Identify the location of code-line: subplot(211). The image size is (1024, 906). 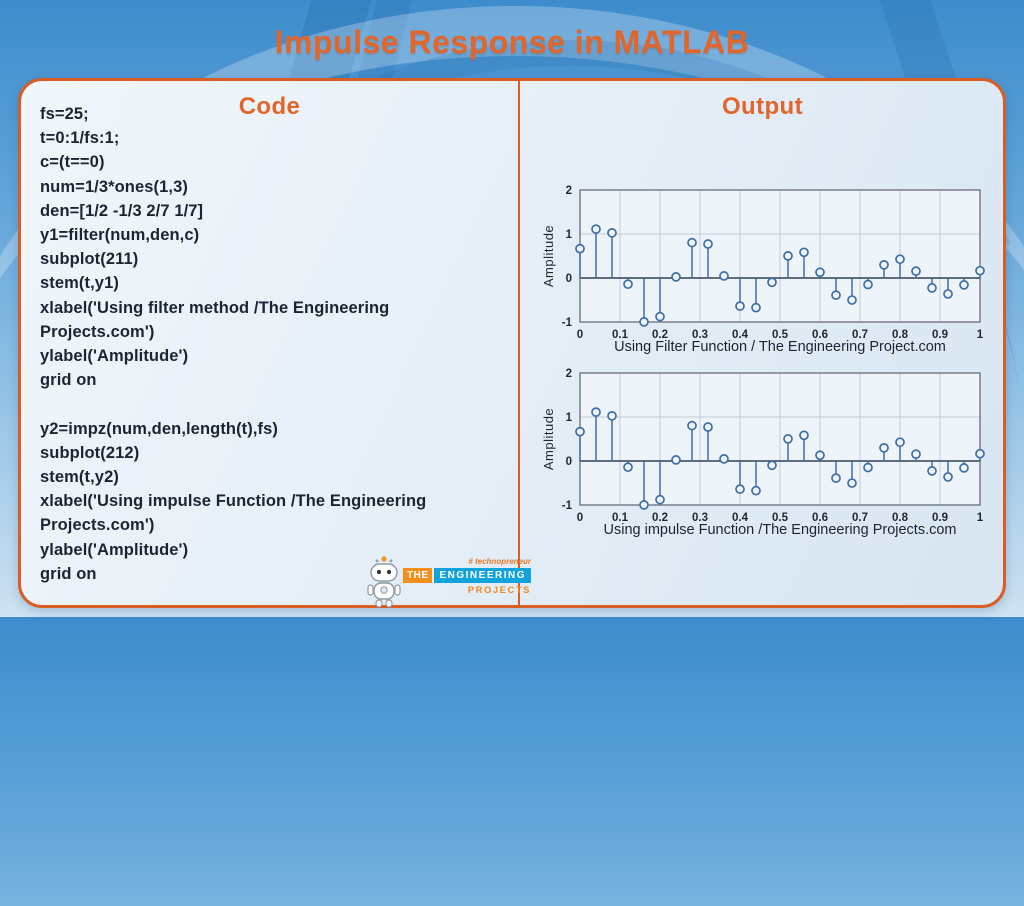
(89, 259).